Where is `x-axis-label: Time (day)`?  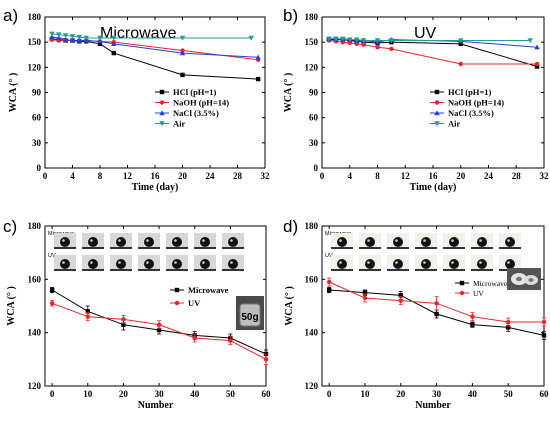 x-axis-label: Time (day) is located at coordinates (433, 187).